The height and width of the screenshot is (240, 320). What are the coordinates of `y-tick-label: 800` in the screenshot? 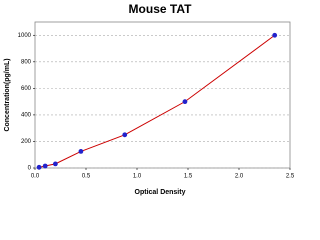 It's located at (26, 62).